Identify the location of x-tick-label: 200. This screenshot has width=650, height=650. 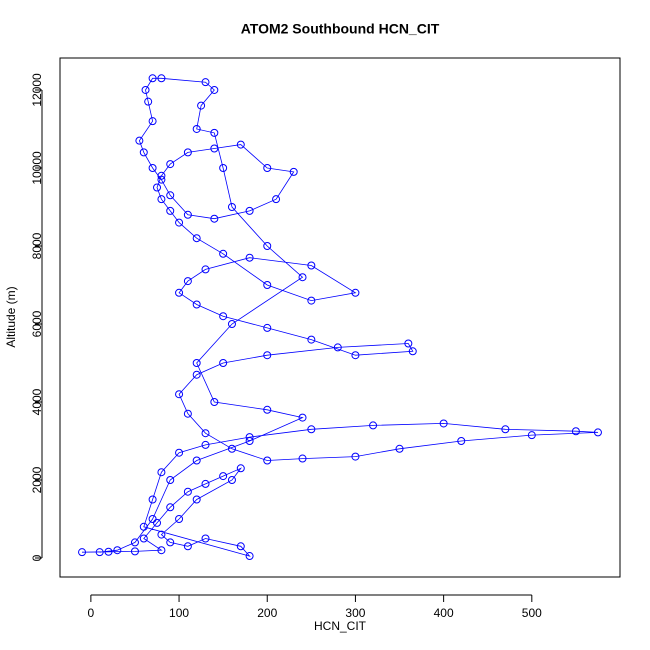
(267, 613).